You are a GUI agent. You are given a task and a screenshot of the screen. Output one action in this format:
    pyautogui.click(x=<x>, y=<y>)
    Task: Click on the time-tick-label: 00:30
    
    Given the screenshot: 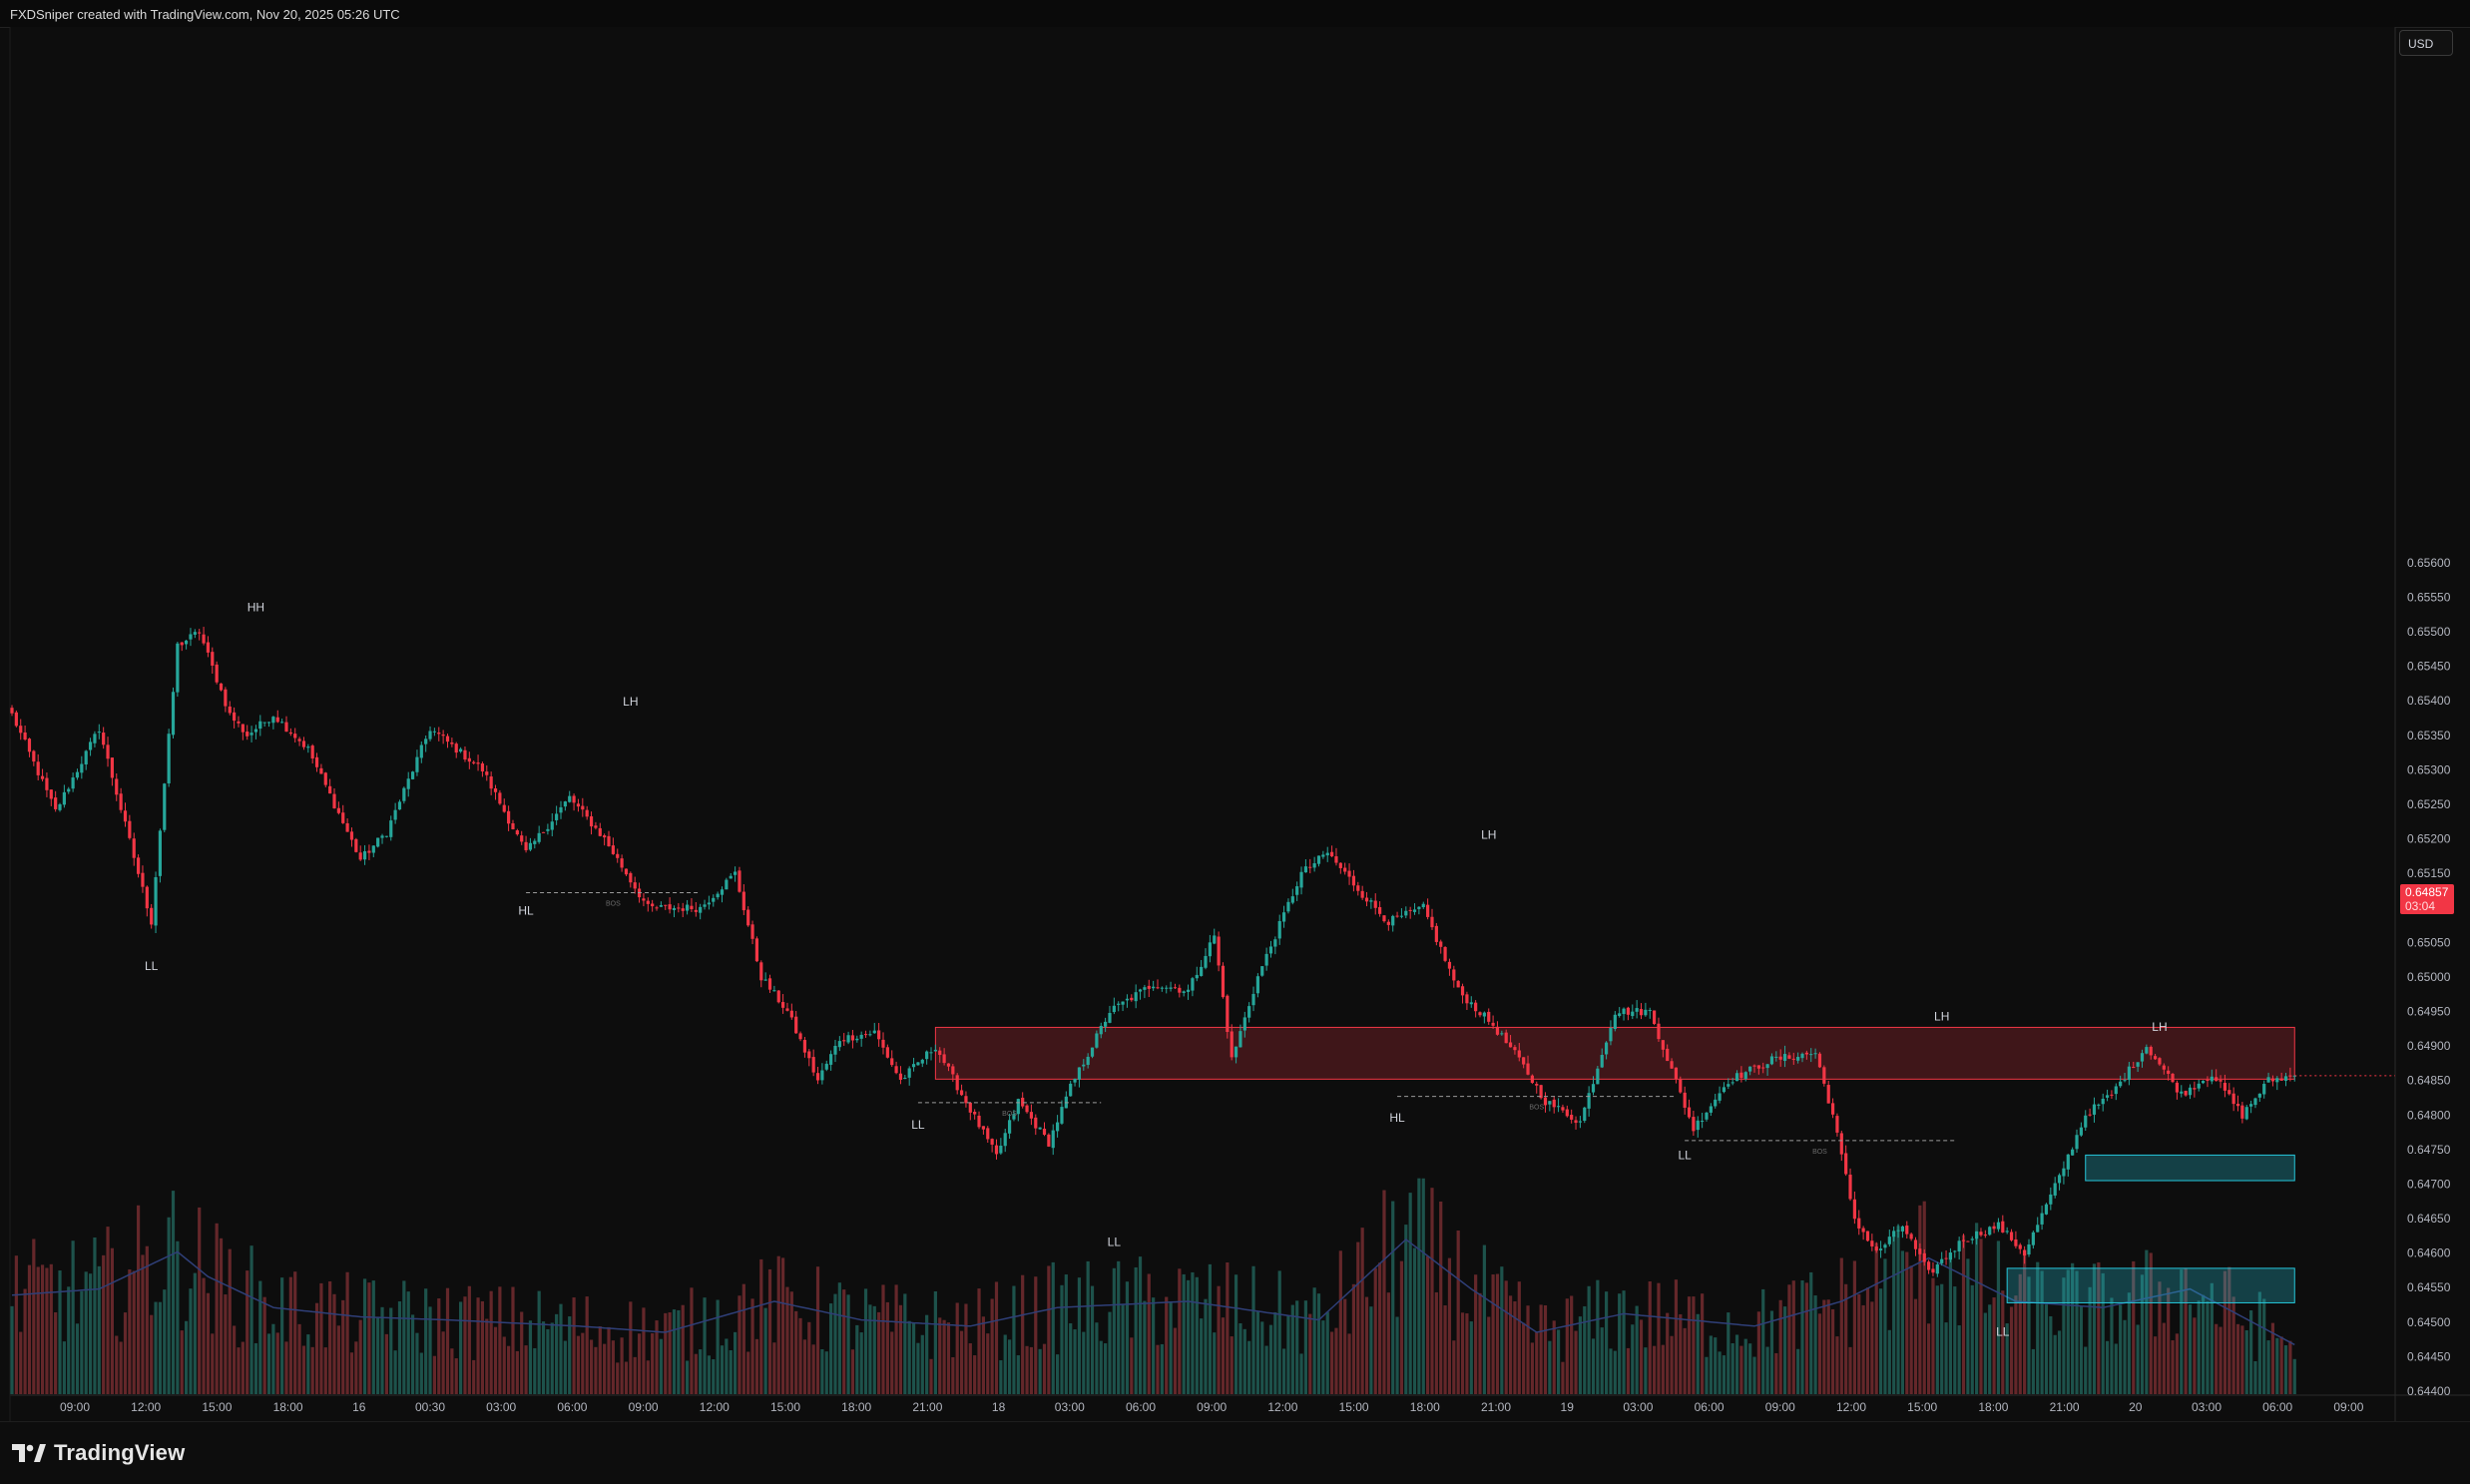 What is the action you would take?
    pyautogui.click(x=430, y=1407)
    